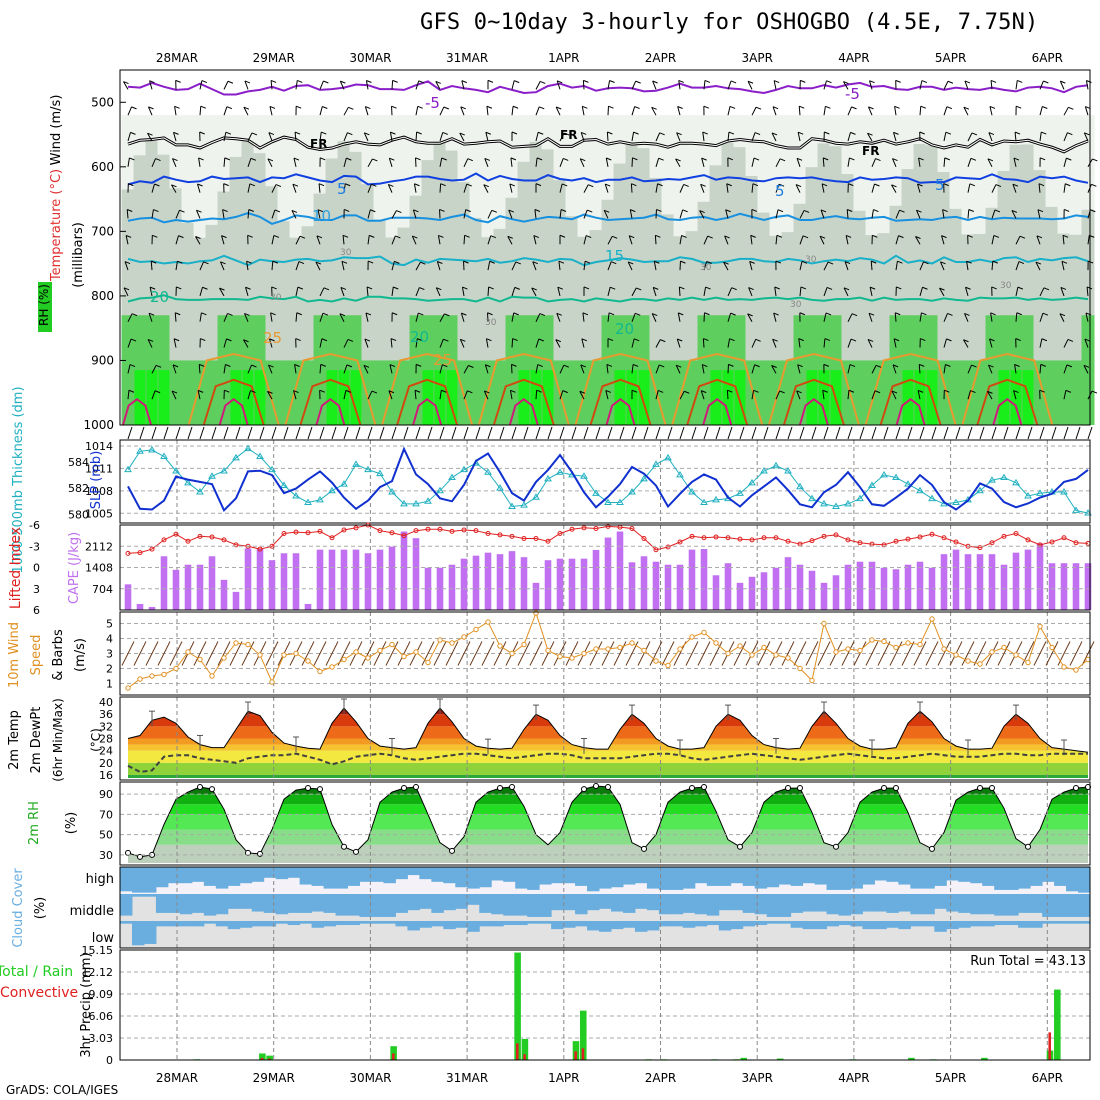  Describe the element at coordinates (660, 1078) in the screenshot. I see `date-tick-label: 2APR` at that location.